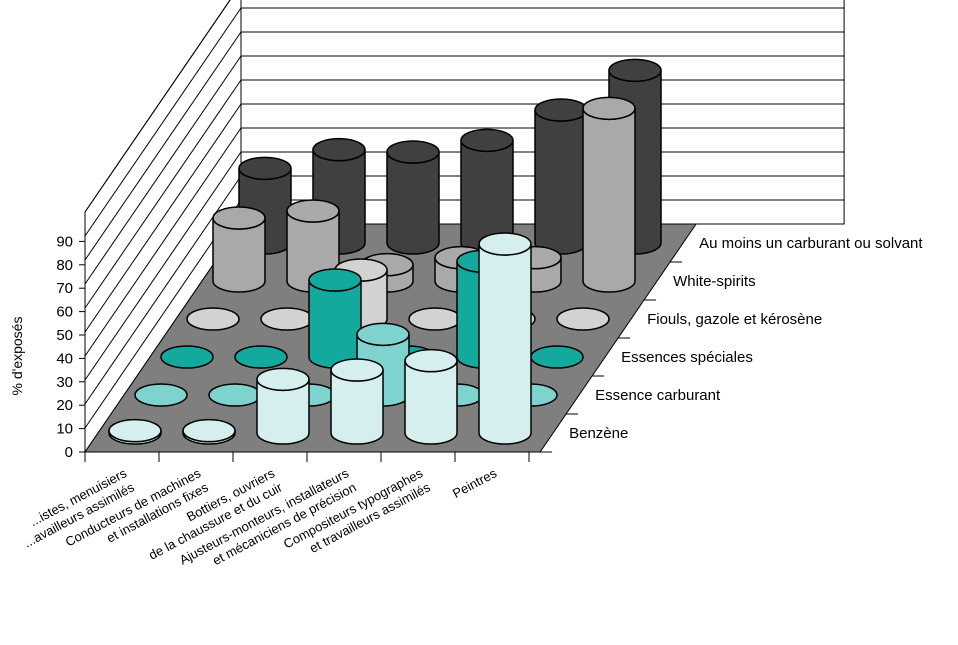 Image resolution: width=958 pixels, height=645 pixels. Describe the element at coordinates (69, 452) in the screenshot. I see `y-tick-label: 0` at that location.